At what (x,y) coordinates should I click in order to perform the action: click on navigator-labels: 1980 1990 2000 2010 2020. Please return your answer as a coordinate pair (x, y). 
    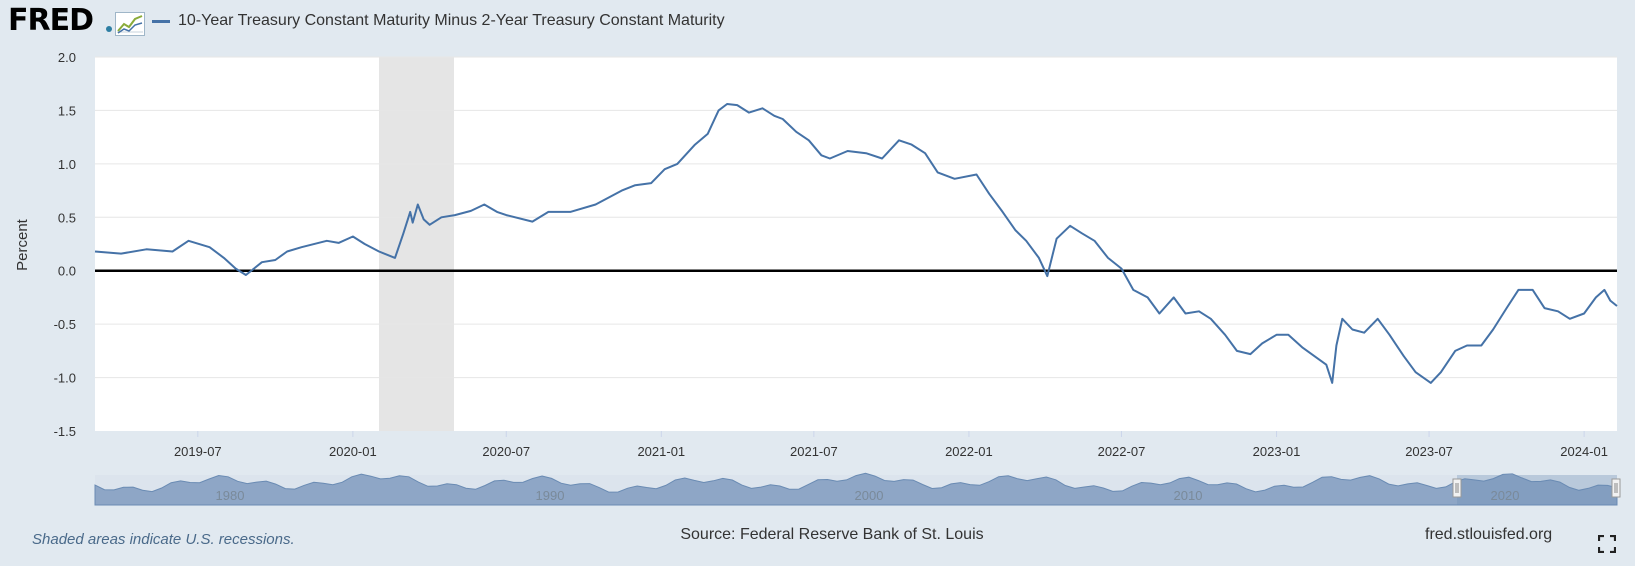
    Looking at the image, I should click on (868, 495).